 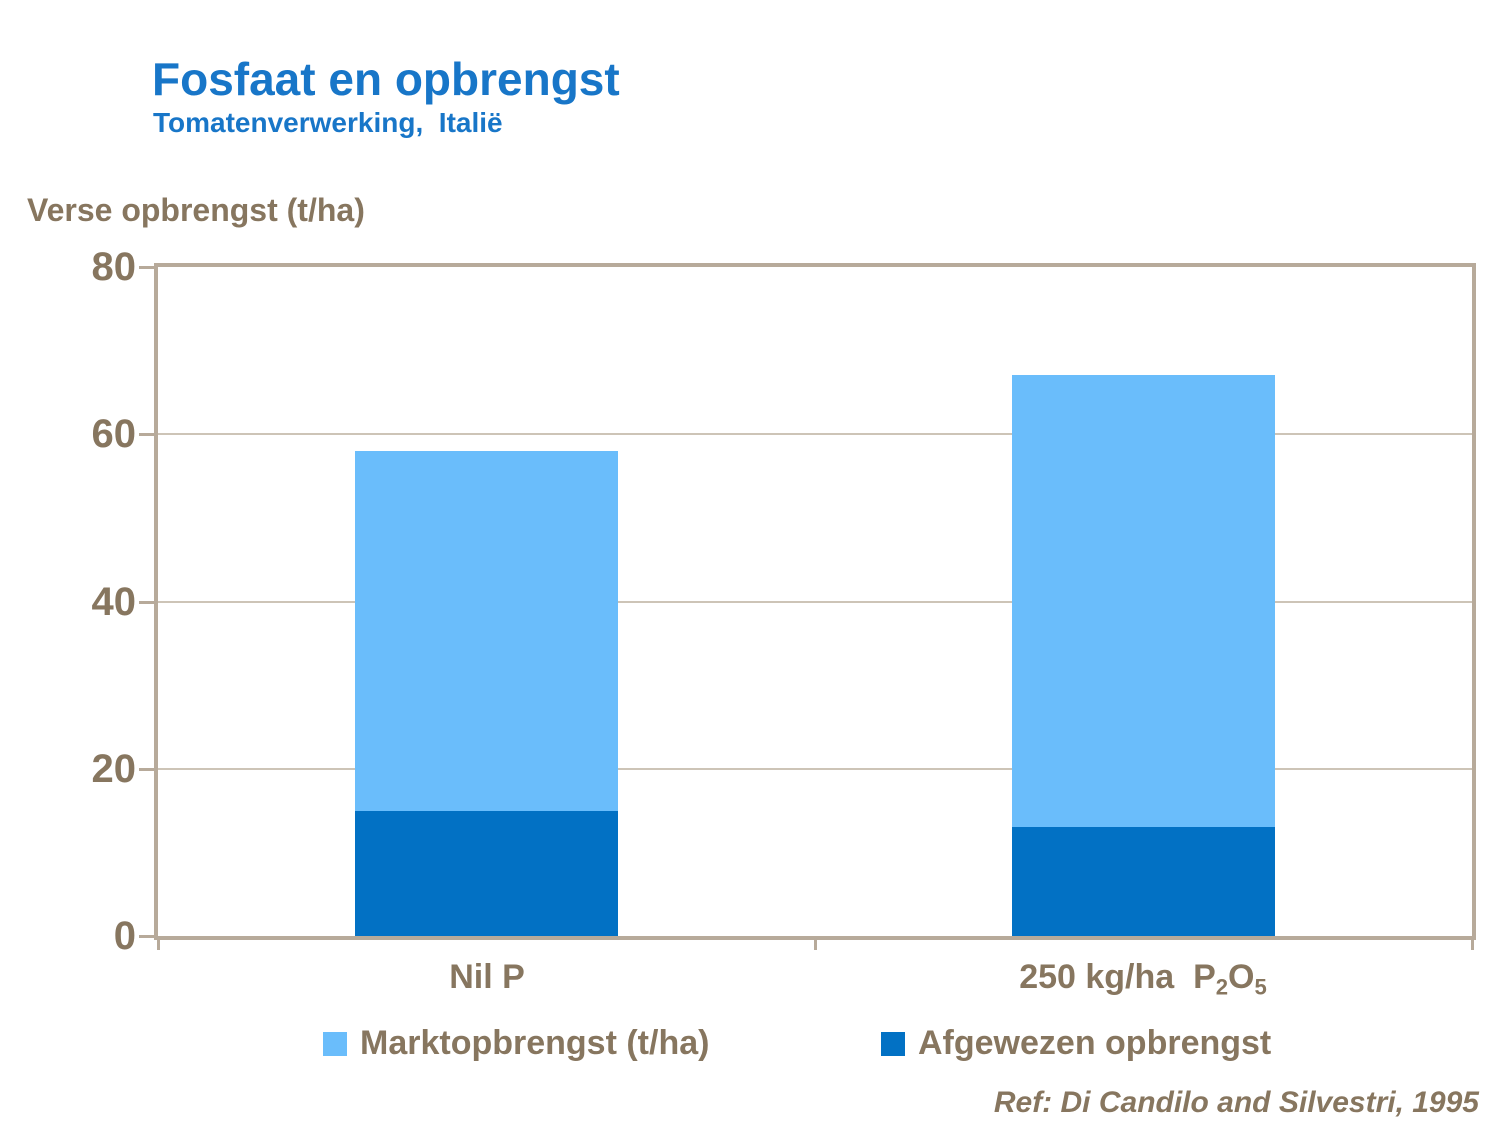 I want to click on legend-label-afgewezen: Afgewezen opbrengst, so click(x=1095, y=1043).